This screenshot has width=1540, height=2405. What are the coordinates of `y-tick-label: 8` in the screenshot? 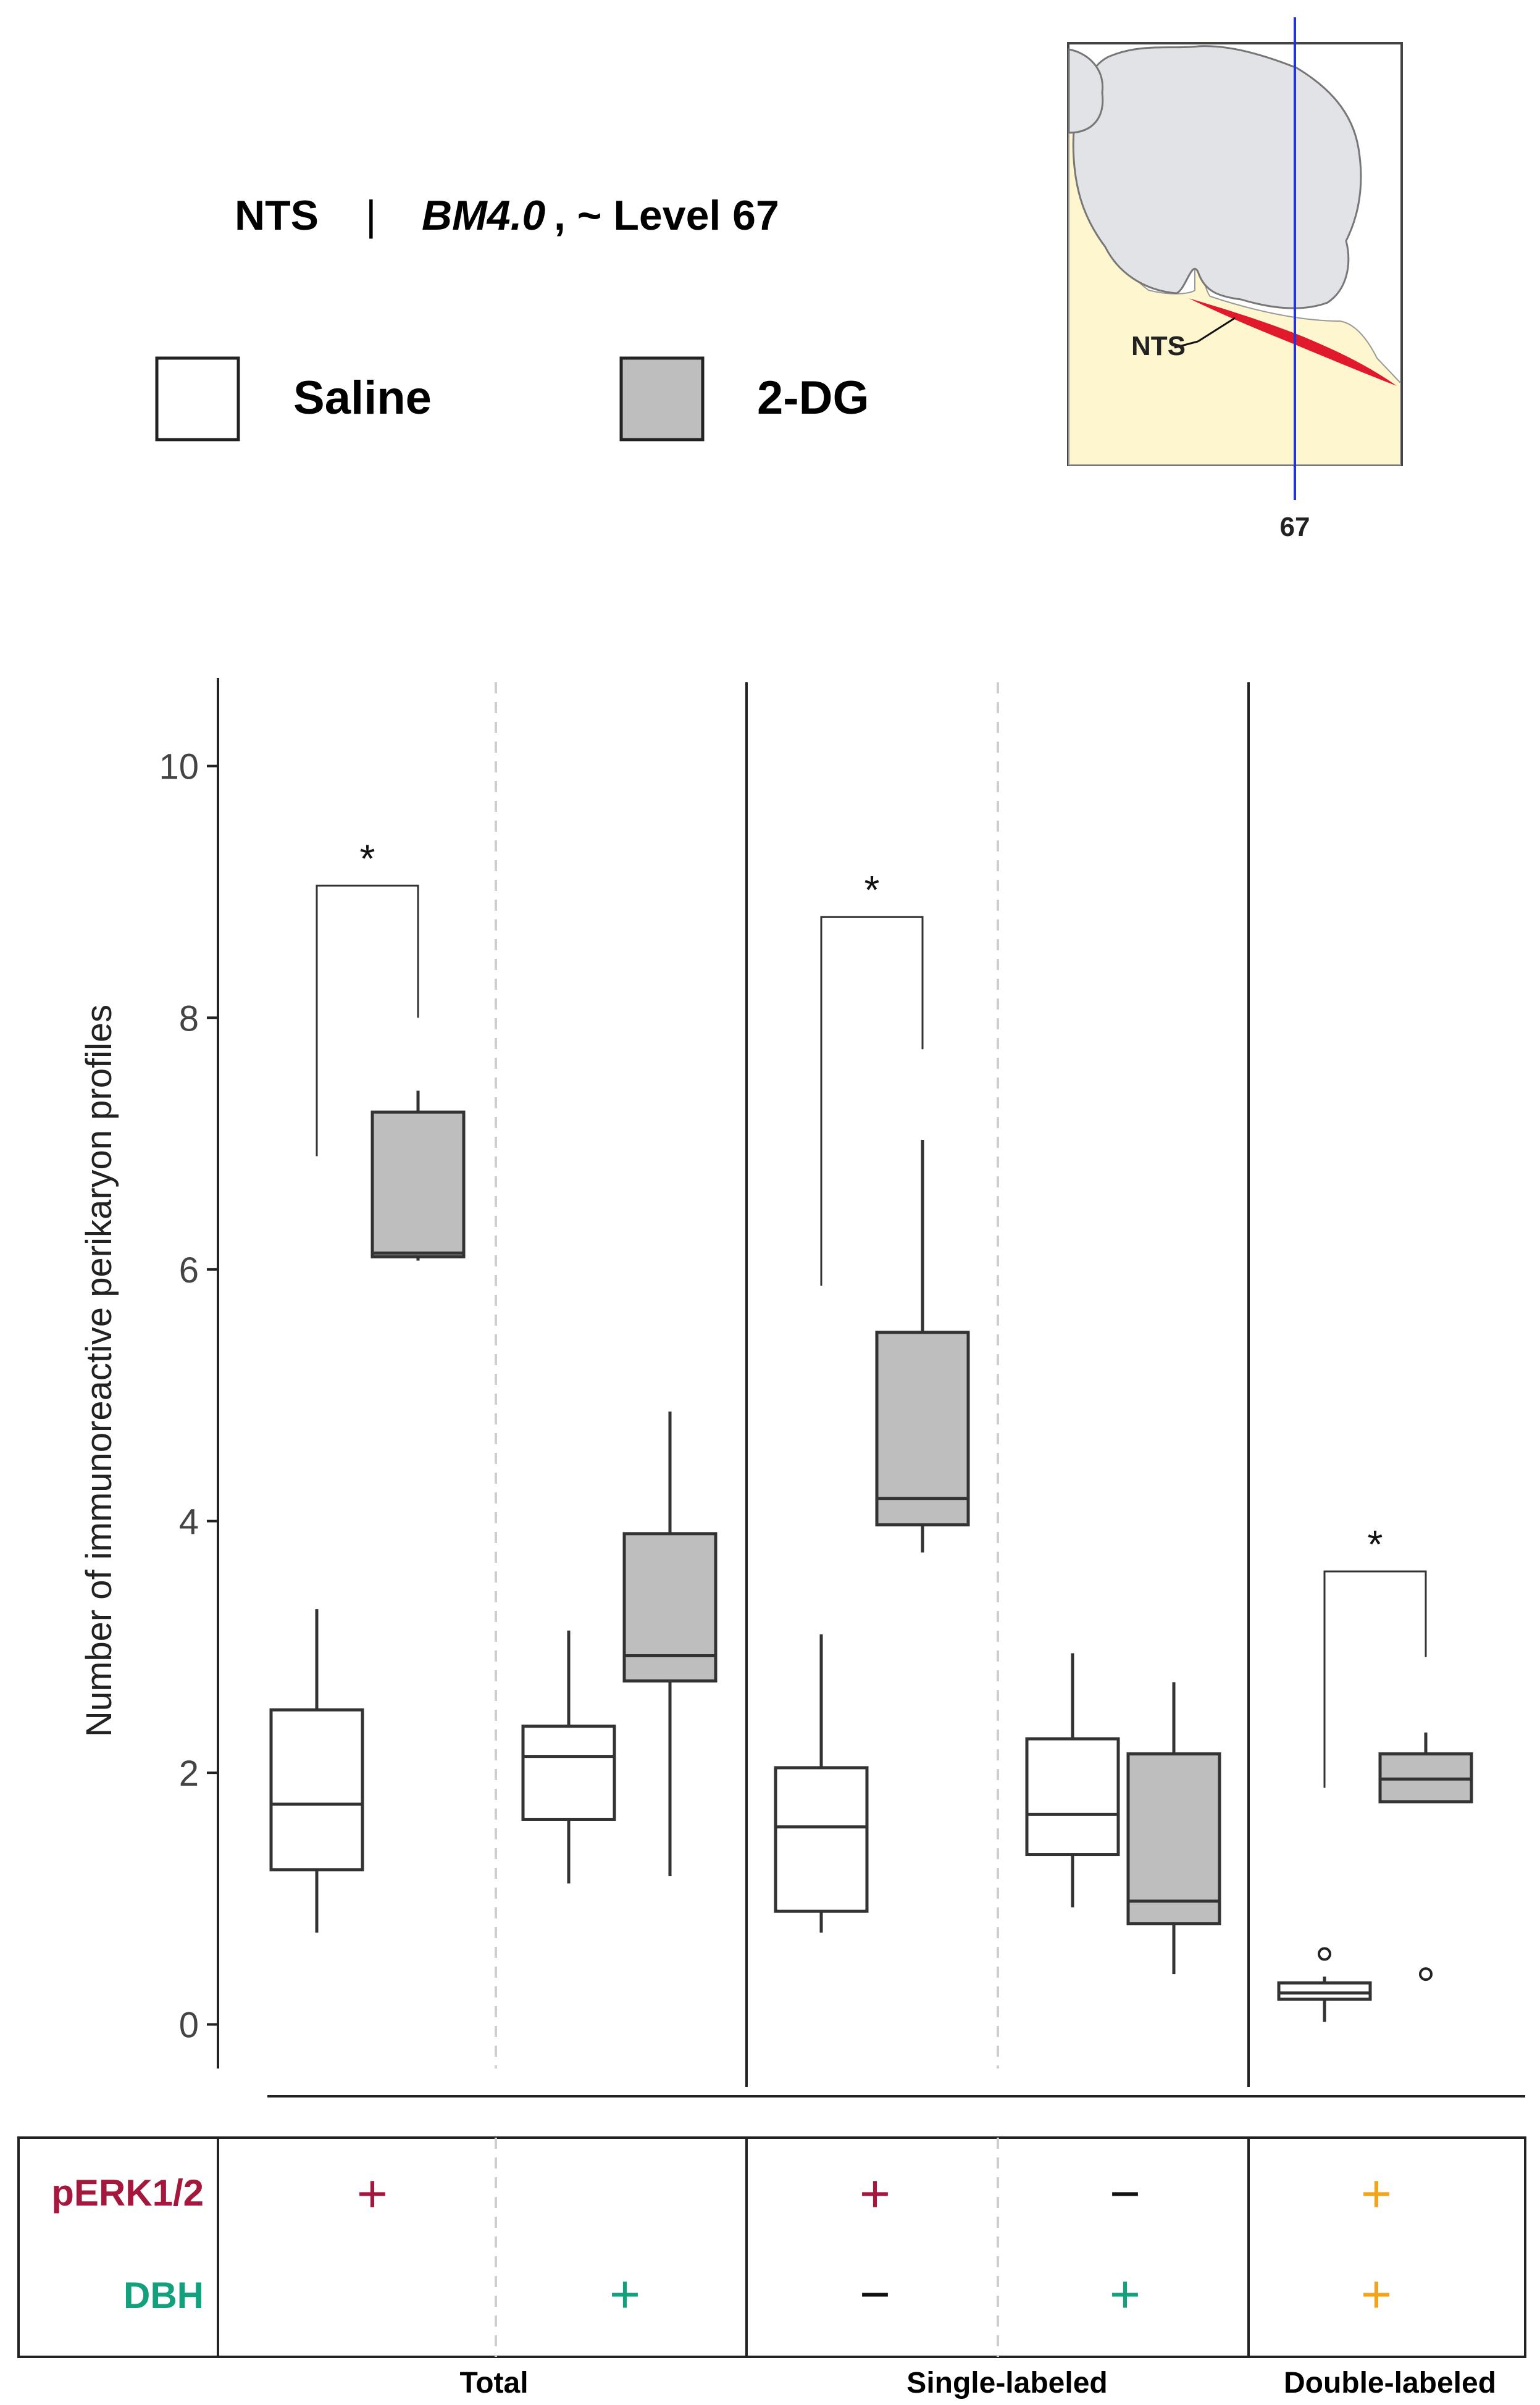 It's located at (189, 1018).